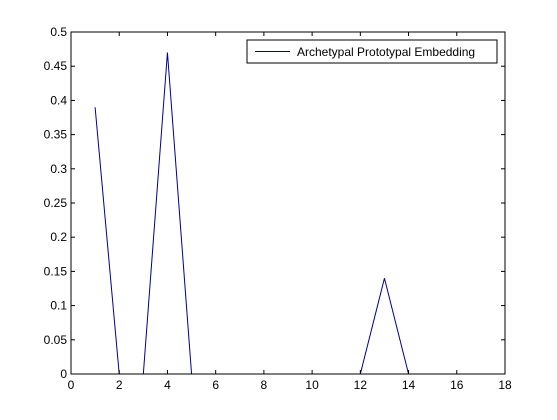  Describe the element at coordinates (58, 169) in the screenshot. I see `y-tick-label: 0.3` at that location.